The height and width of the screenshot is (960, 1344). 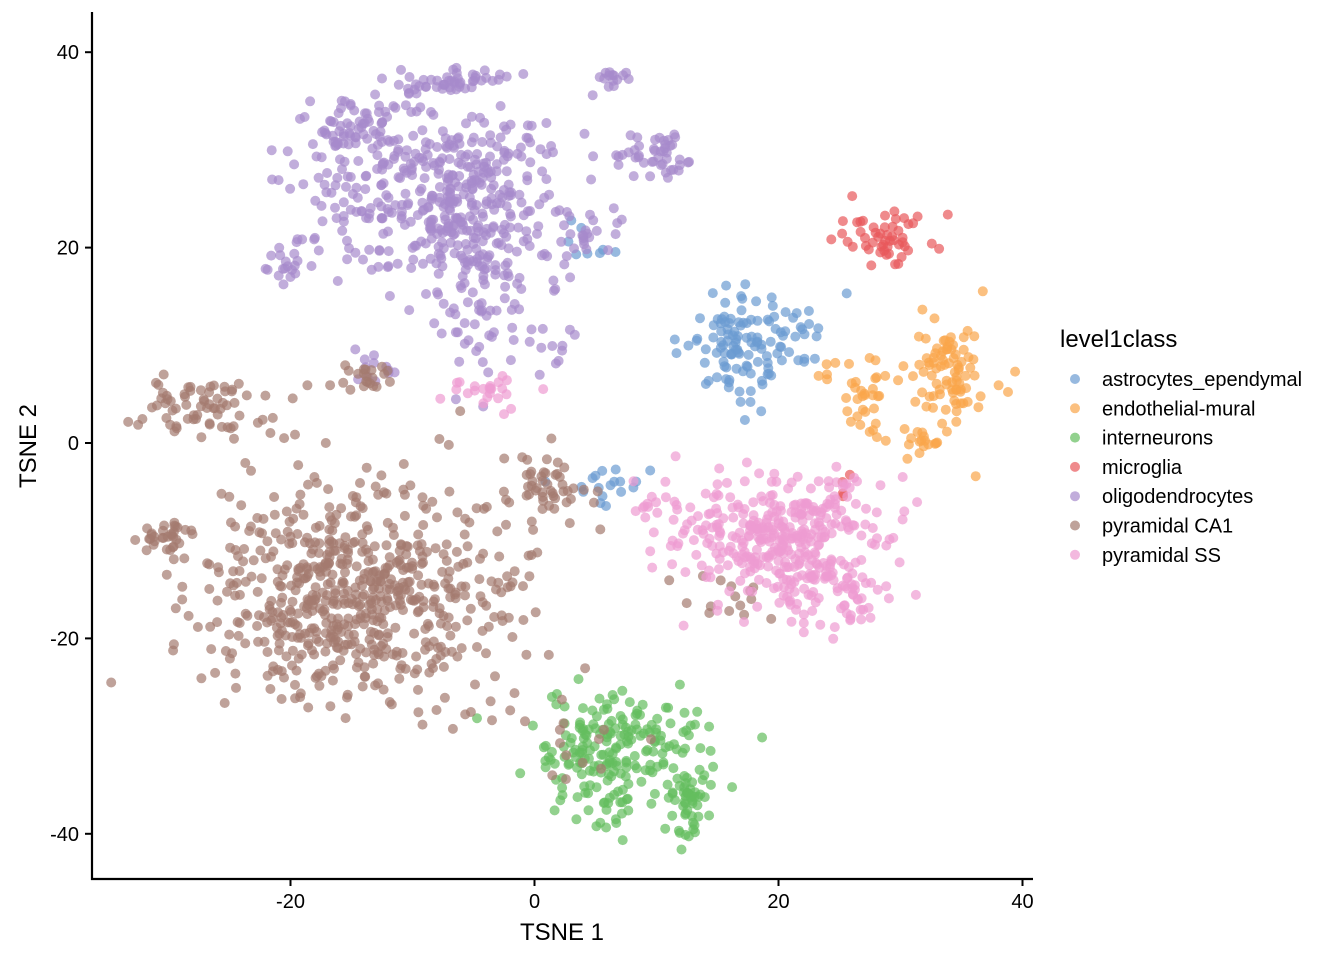 What do you see at coordinates (64, 835) in the screenshot?
I see `y-tick-label: -40` at bounding box center [64, 835].